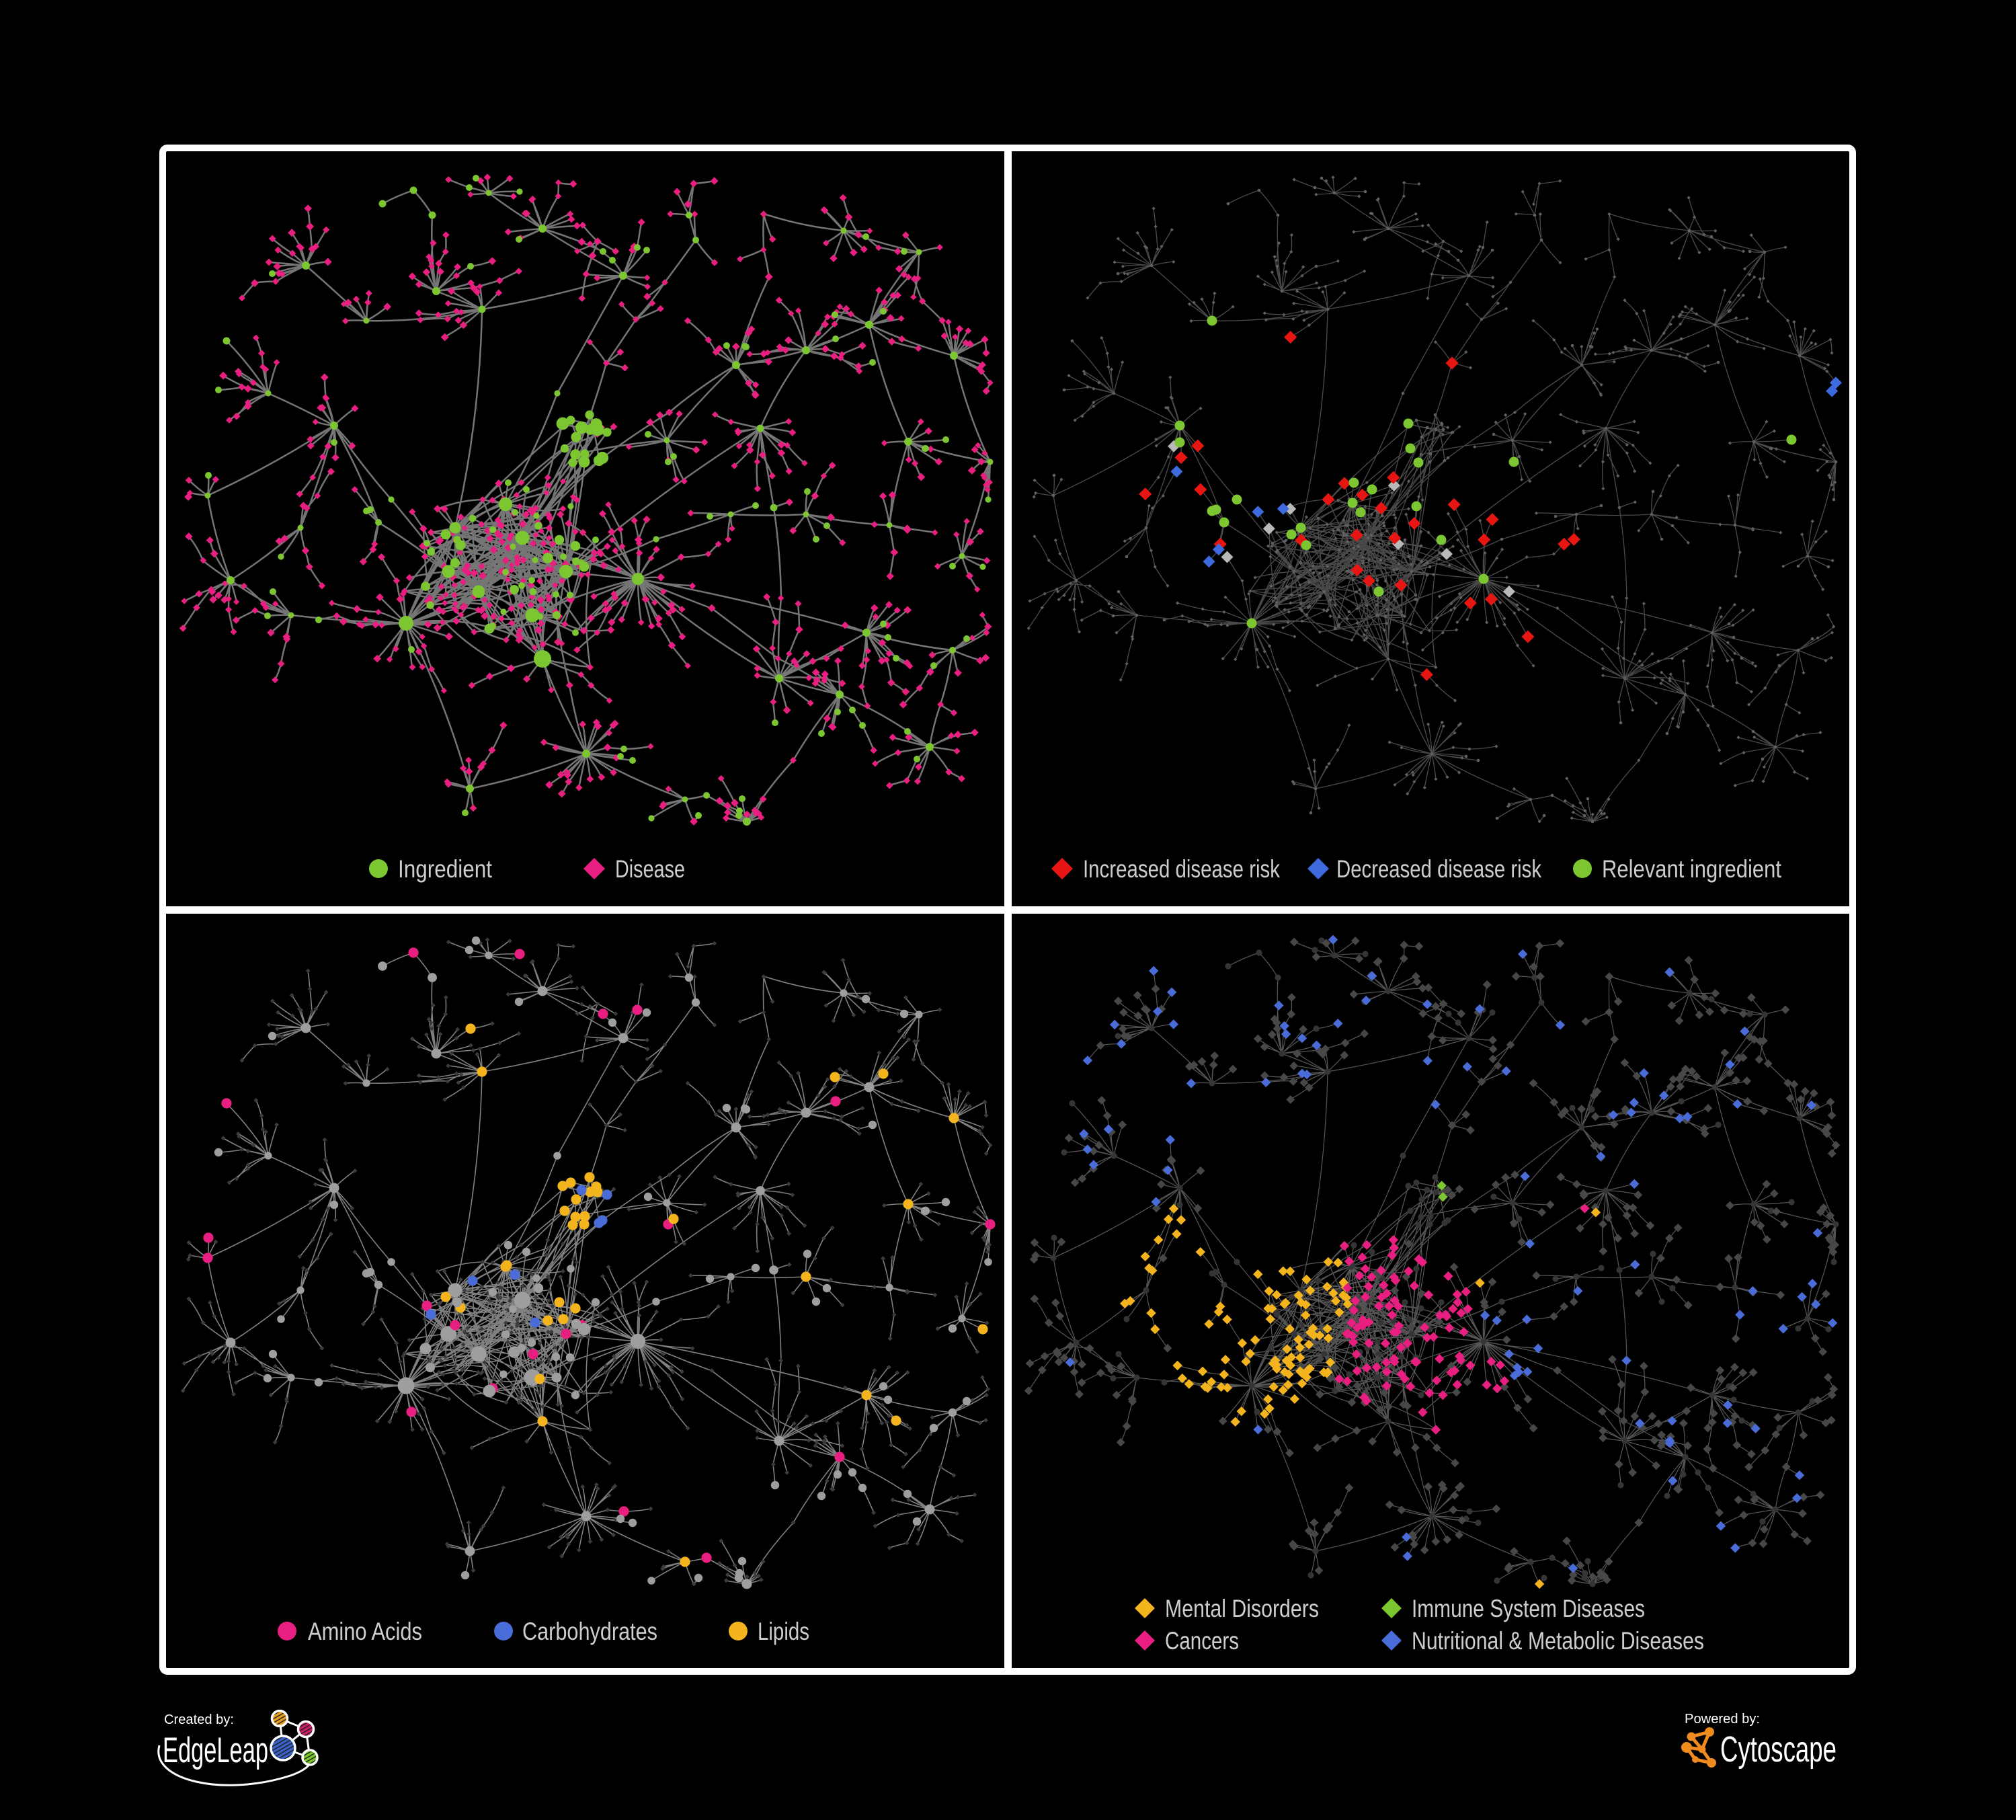 The image size is (2016, 1820). I want to click on svg-text:Nutritional & Metabolic Diseas: Nutritional & Metabolic Diseases, so click(1558, 1641).